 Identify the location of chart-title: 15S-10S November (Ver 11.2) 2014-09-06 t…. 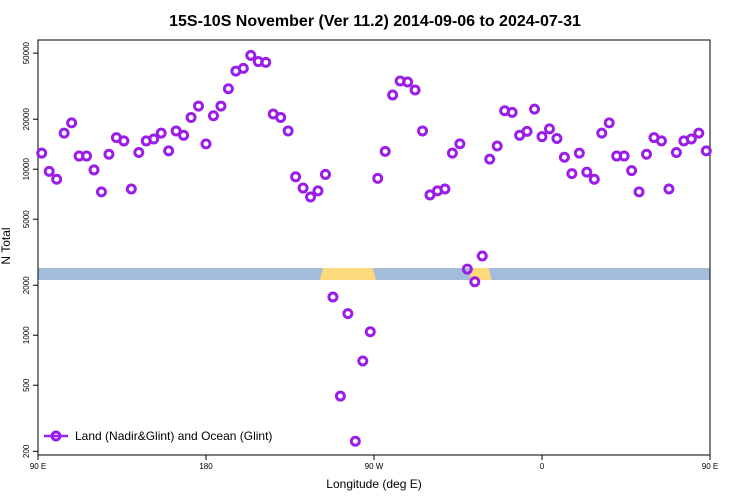
(375, 21).